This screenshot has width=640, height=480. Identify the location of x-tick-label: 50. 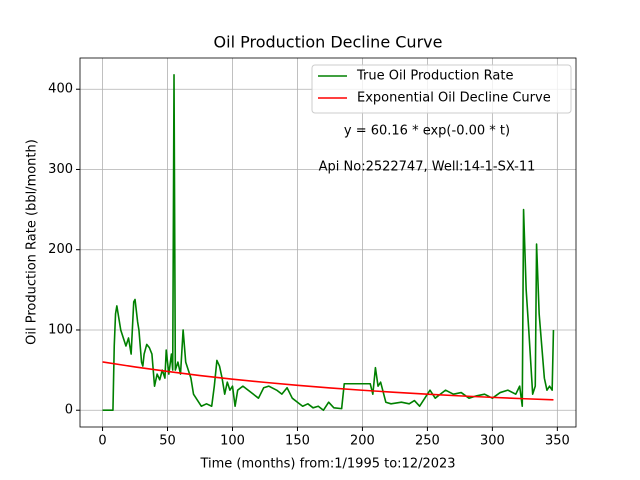
(167, 441).